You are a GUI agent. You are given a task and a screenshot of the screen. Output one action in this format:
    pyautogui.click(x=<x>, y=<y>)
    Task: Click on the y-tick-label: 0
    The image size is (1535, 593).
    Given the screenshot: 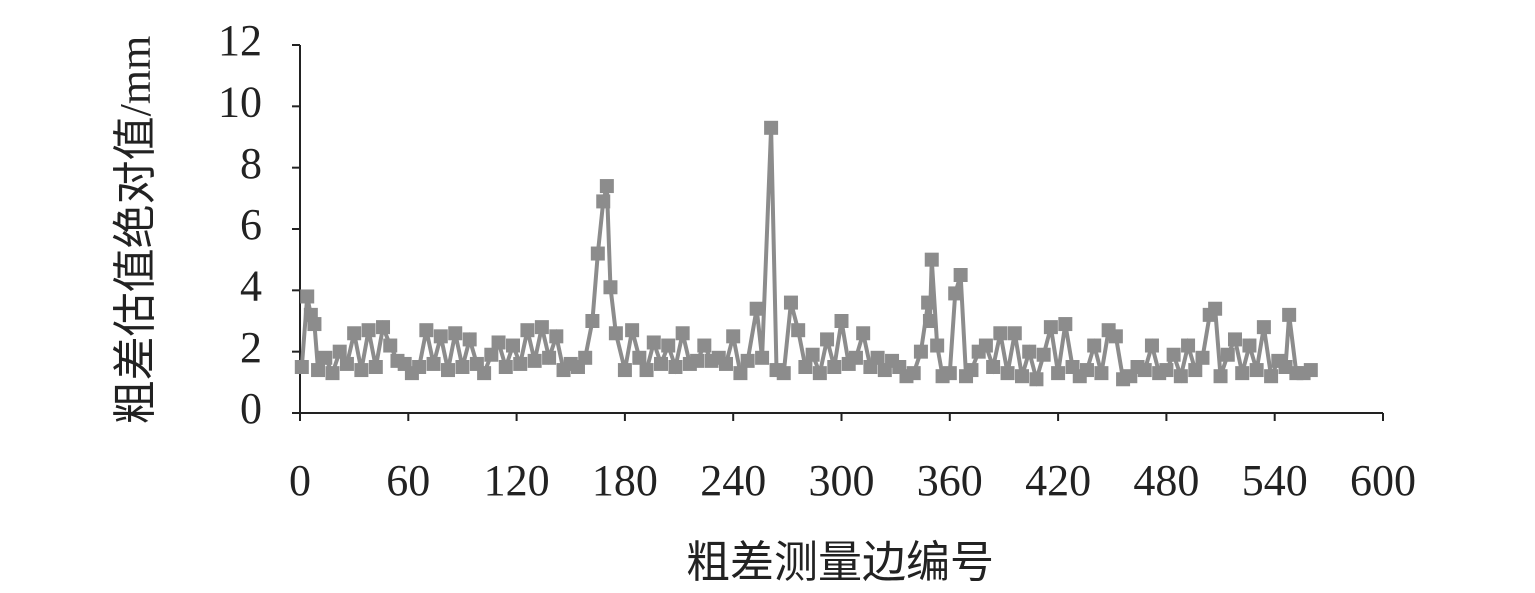 What is the action you would take?
    pyautogui.click(x=251, y=408)
    